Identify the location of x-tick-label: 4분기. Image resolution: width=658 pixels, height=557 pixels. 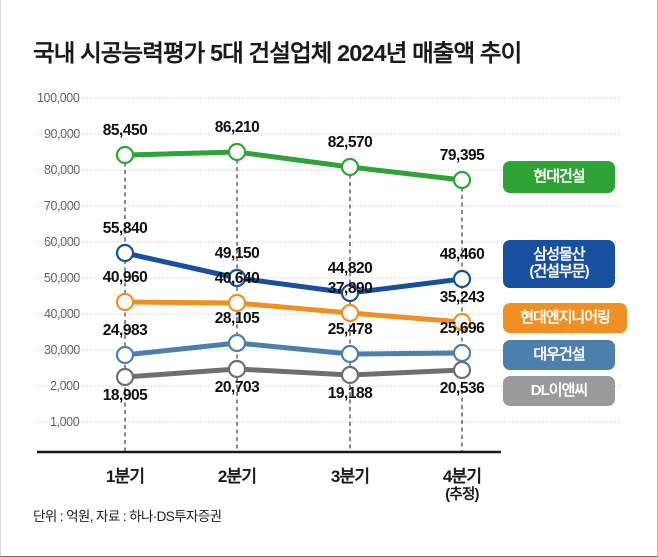
(462, 476).